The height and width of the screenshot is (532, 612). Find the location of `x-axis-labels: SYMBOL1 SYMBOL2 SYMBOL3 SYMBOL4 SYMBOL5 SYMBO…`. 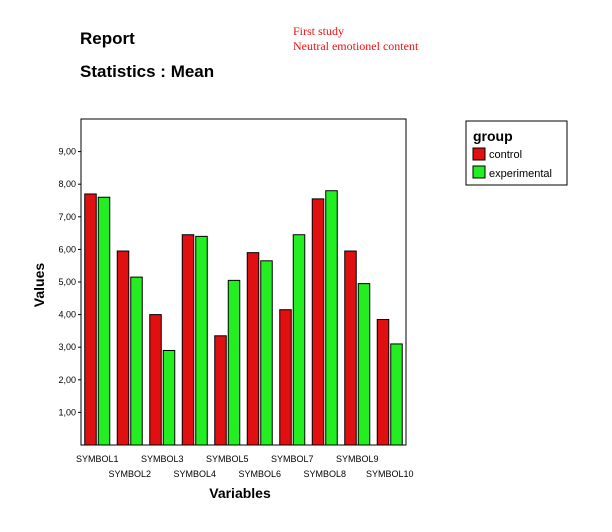

x-axis-labels: SYMBOL1 SYMBOL2 SYMBOL3 SYMBOL4 SYMBOL5 SYMBO… is located at coordinates (245, 466).